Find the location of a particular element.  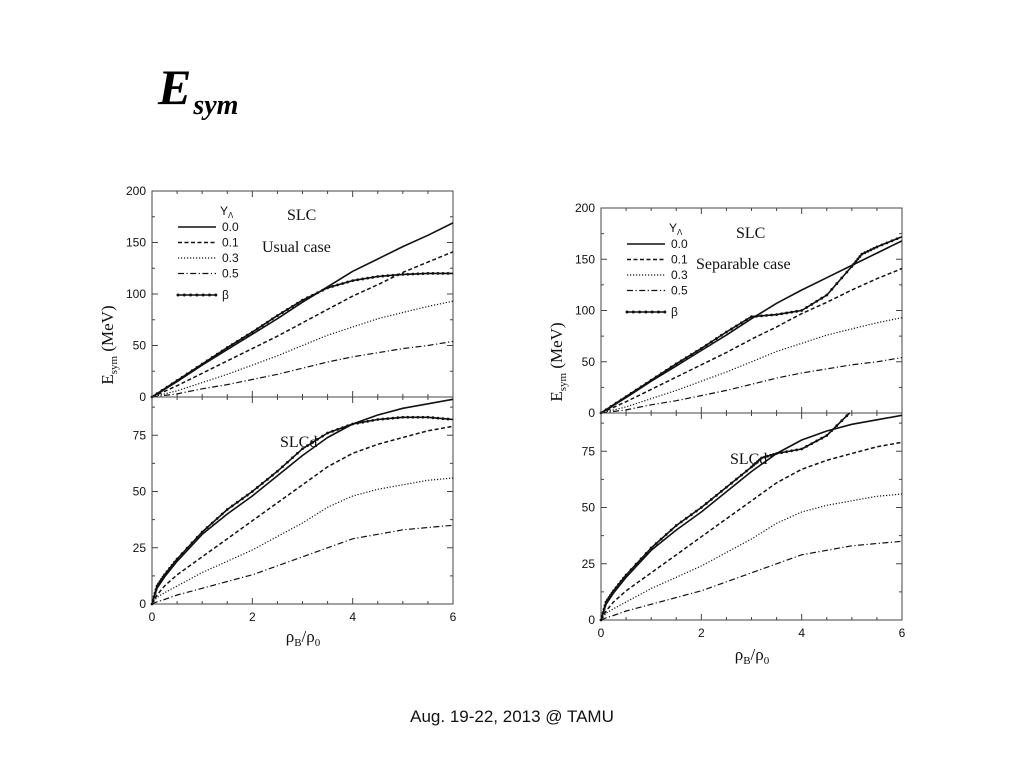

y-tick-label: 0 is located at coordinates (142, 397).